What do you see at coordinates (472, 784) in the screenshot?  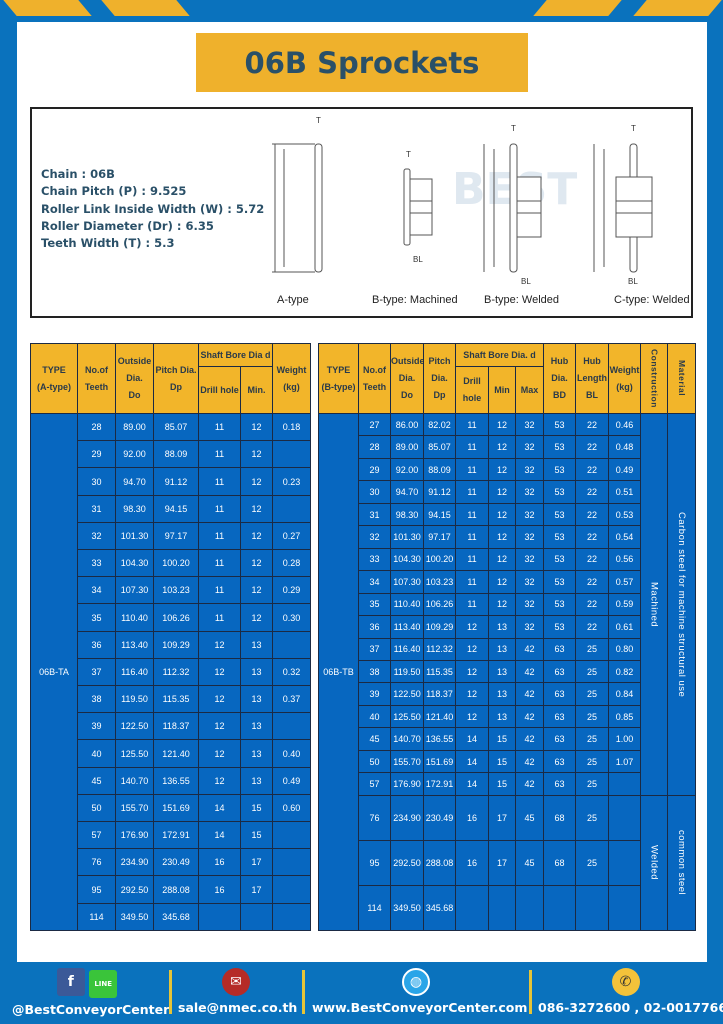 I see `drill-hole-cell: 14` at bounding box center [472, 784].